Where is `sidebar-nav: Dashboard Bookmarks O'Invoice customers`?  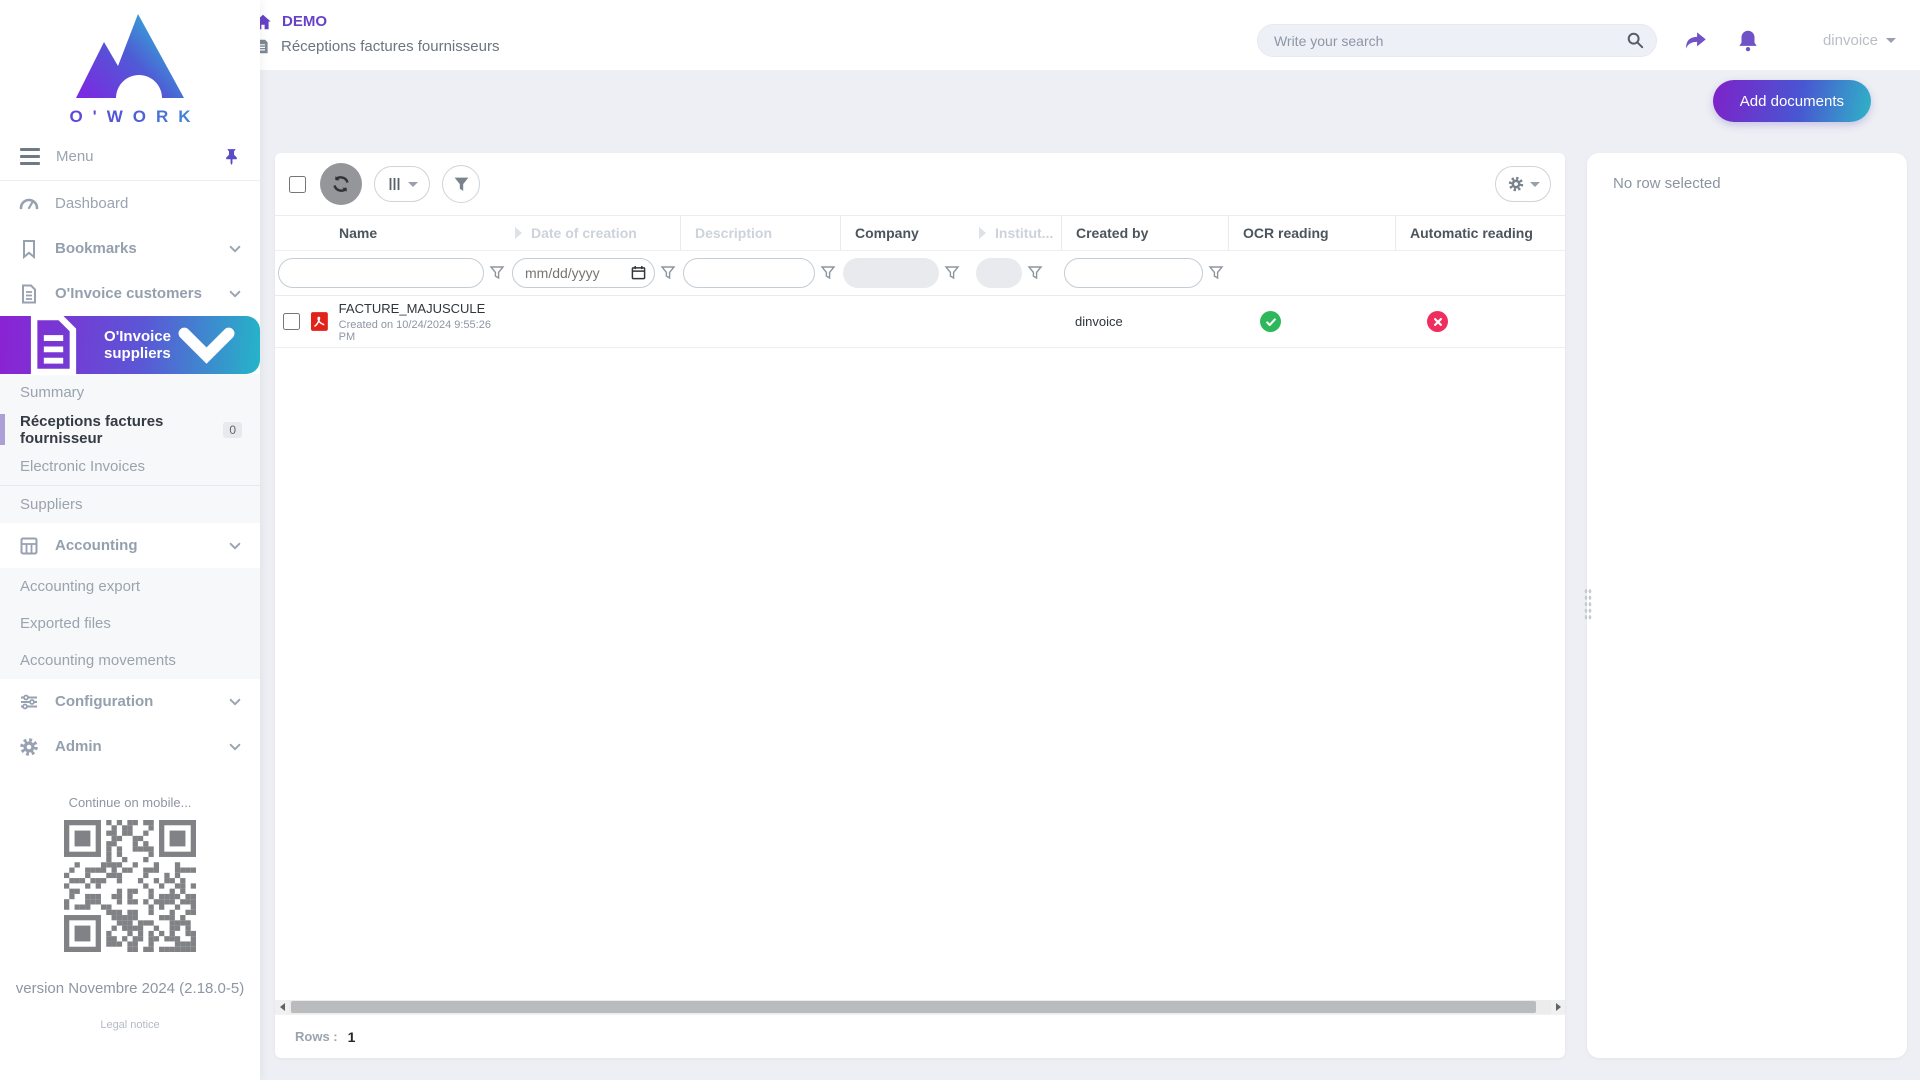
sidebar-nav: Dashboard Bookmarks O'Invoice customers is located at coordinates (130, 475).